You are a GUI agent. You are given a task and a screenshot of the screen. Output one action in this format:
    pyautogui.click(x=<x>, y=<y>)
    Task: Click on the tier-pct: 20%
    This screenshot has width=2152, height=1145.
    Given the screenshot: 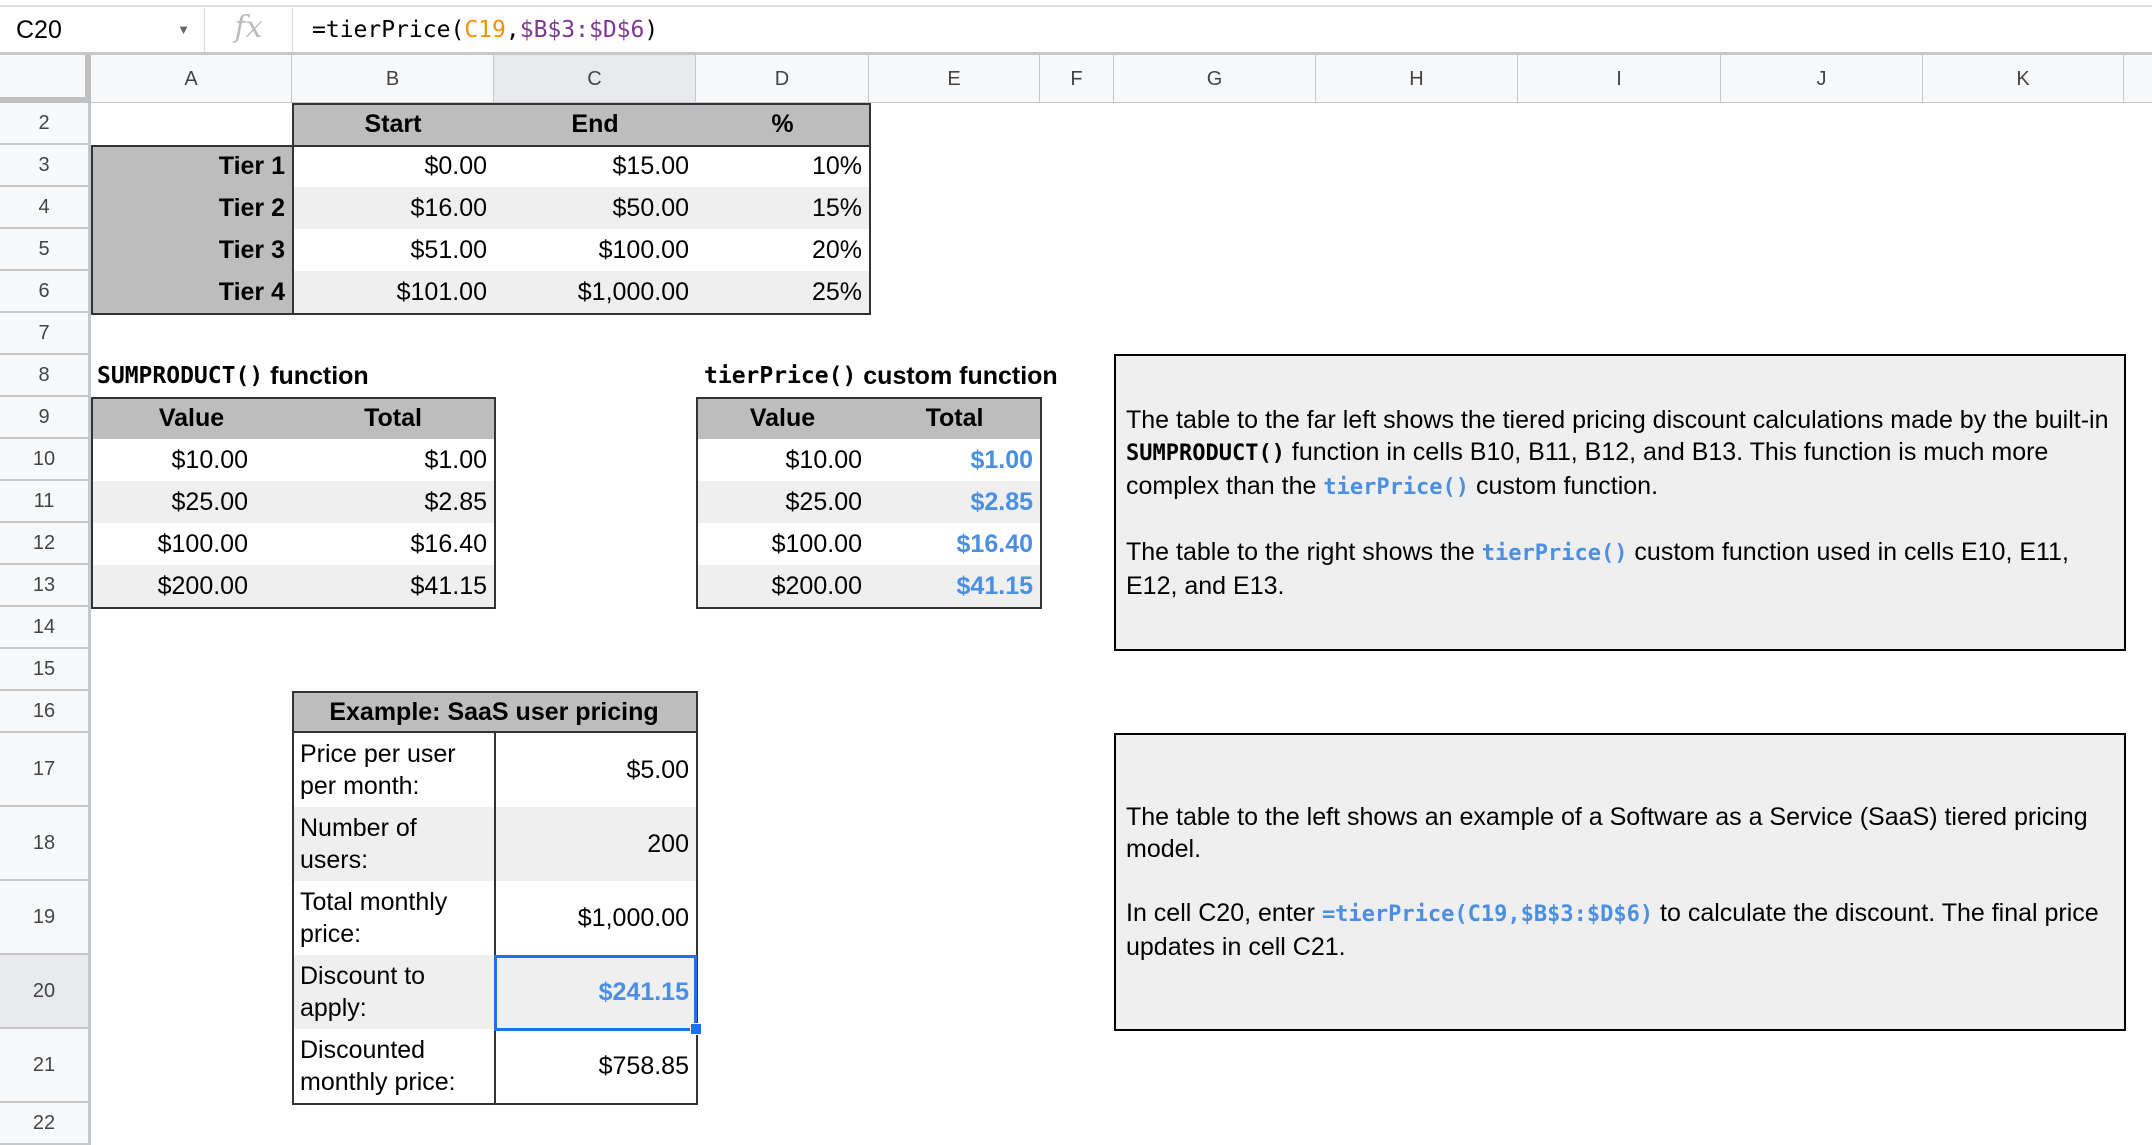 What is the action you would take?
    pyautogui.click(x=836, y=249)
    